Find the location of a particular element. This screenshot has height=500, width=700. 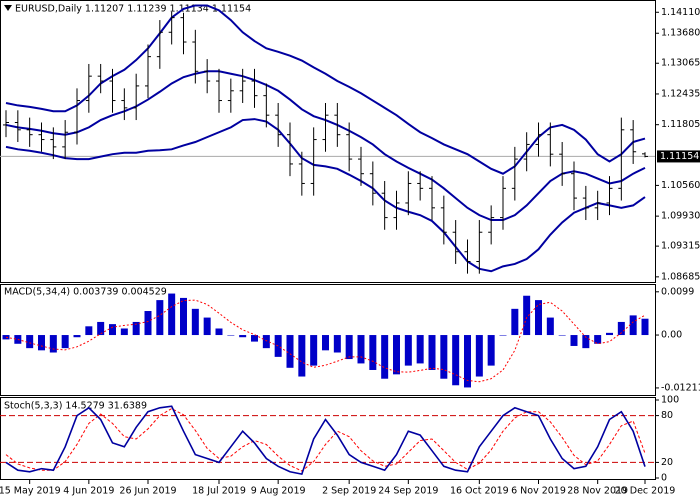

x-tick-label: 2 Sep 2019 is located at coordinates (349, 491).